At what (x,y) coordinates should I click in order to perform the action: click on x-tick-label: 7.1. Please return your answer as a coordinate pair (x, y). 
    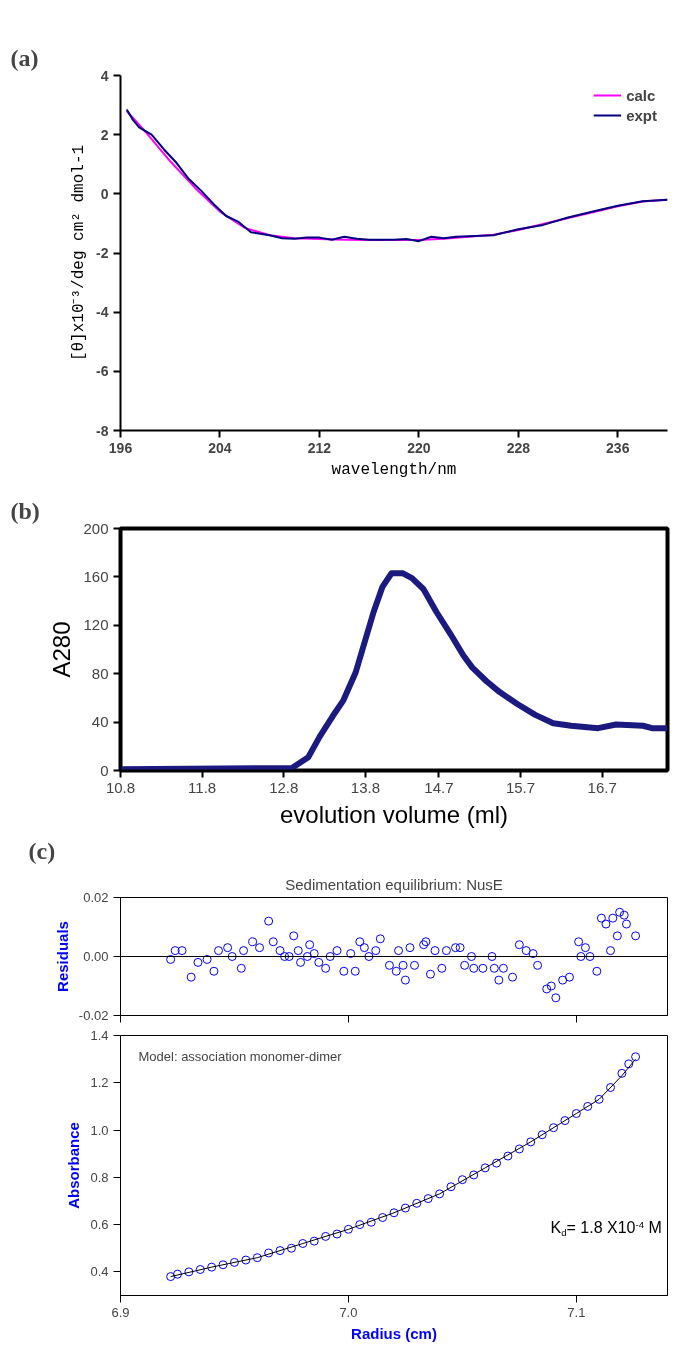
    Looking at the image, I should click on (576, 1312).